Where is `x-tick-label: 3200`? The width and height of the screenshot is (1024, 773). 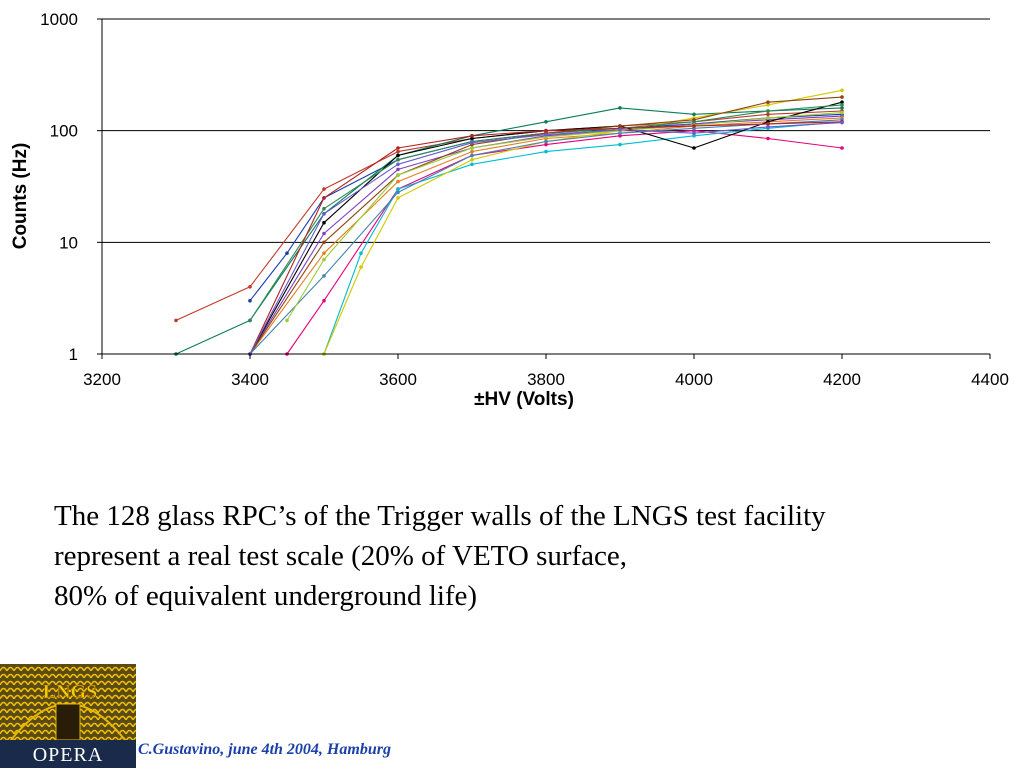 x-tick-label: 3200 is located at coordinates (102, 379).